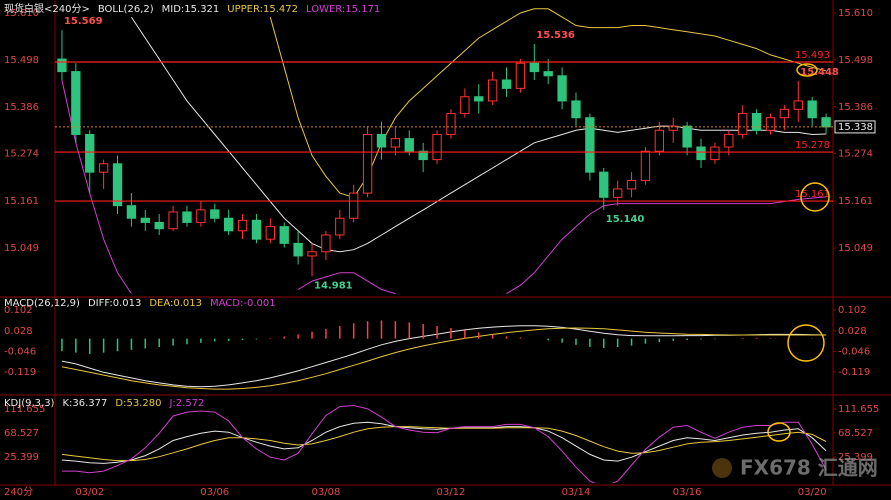 The image size is (891, 500). Describe the element at coordinates (812, 145) in the screenshot. I see `level-label: 15.278` at that location.